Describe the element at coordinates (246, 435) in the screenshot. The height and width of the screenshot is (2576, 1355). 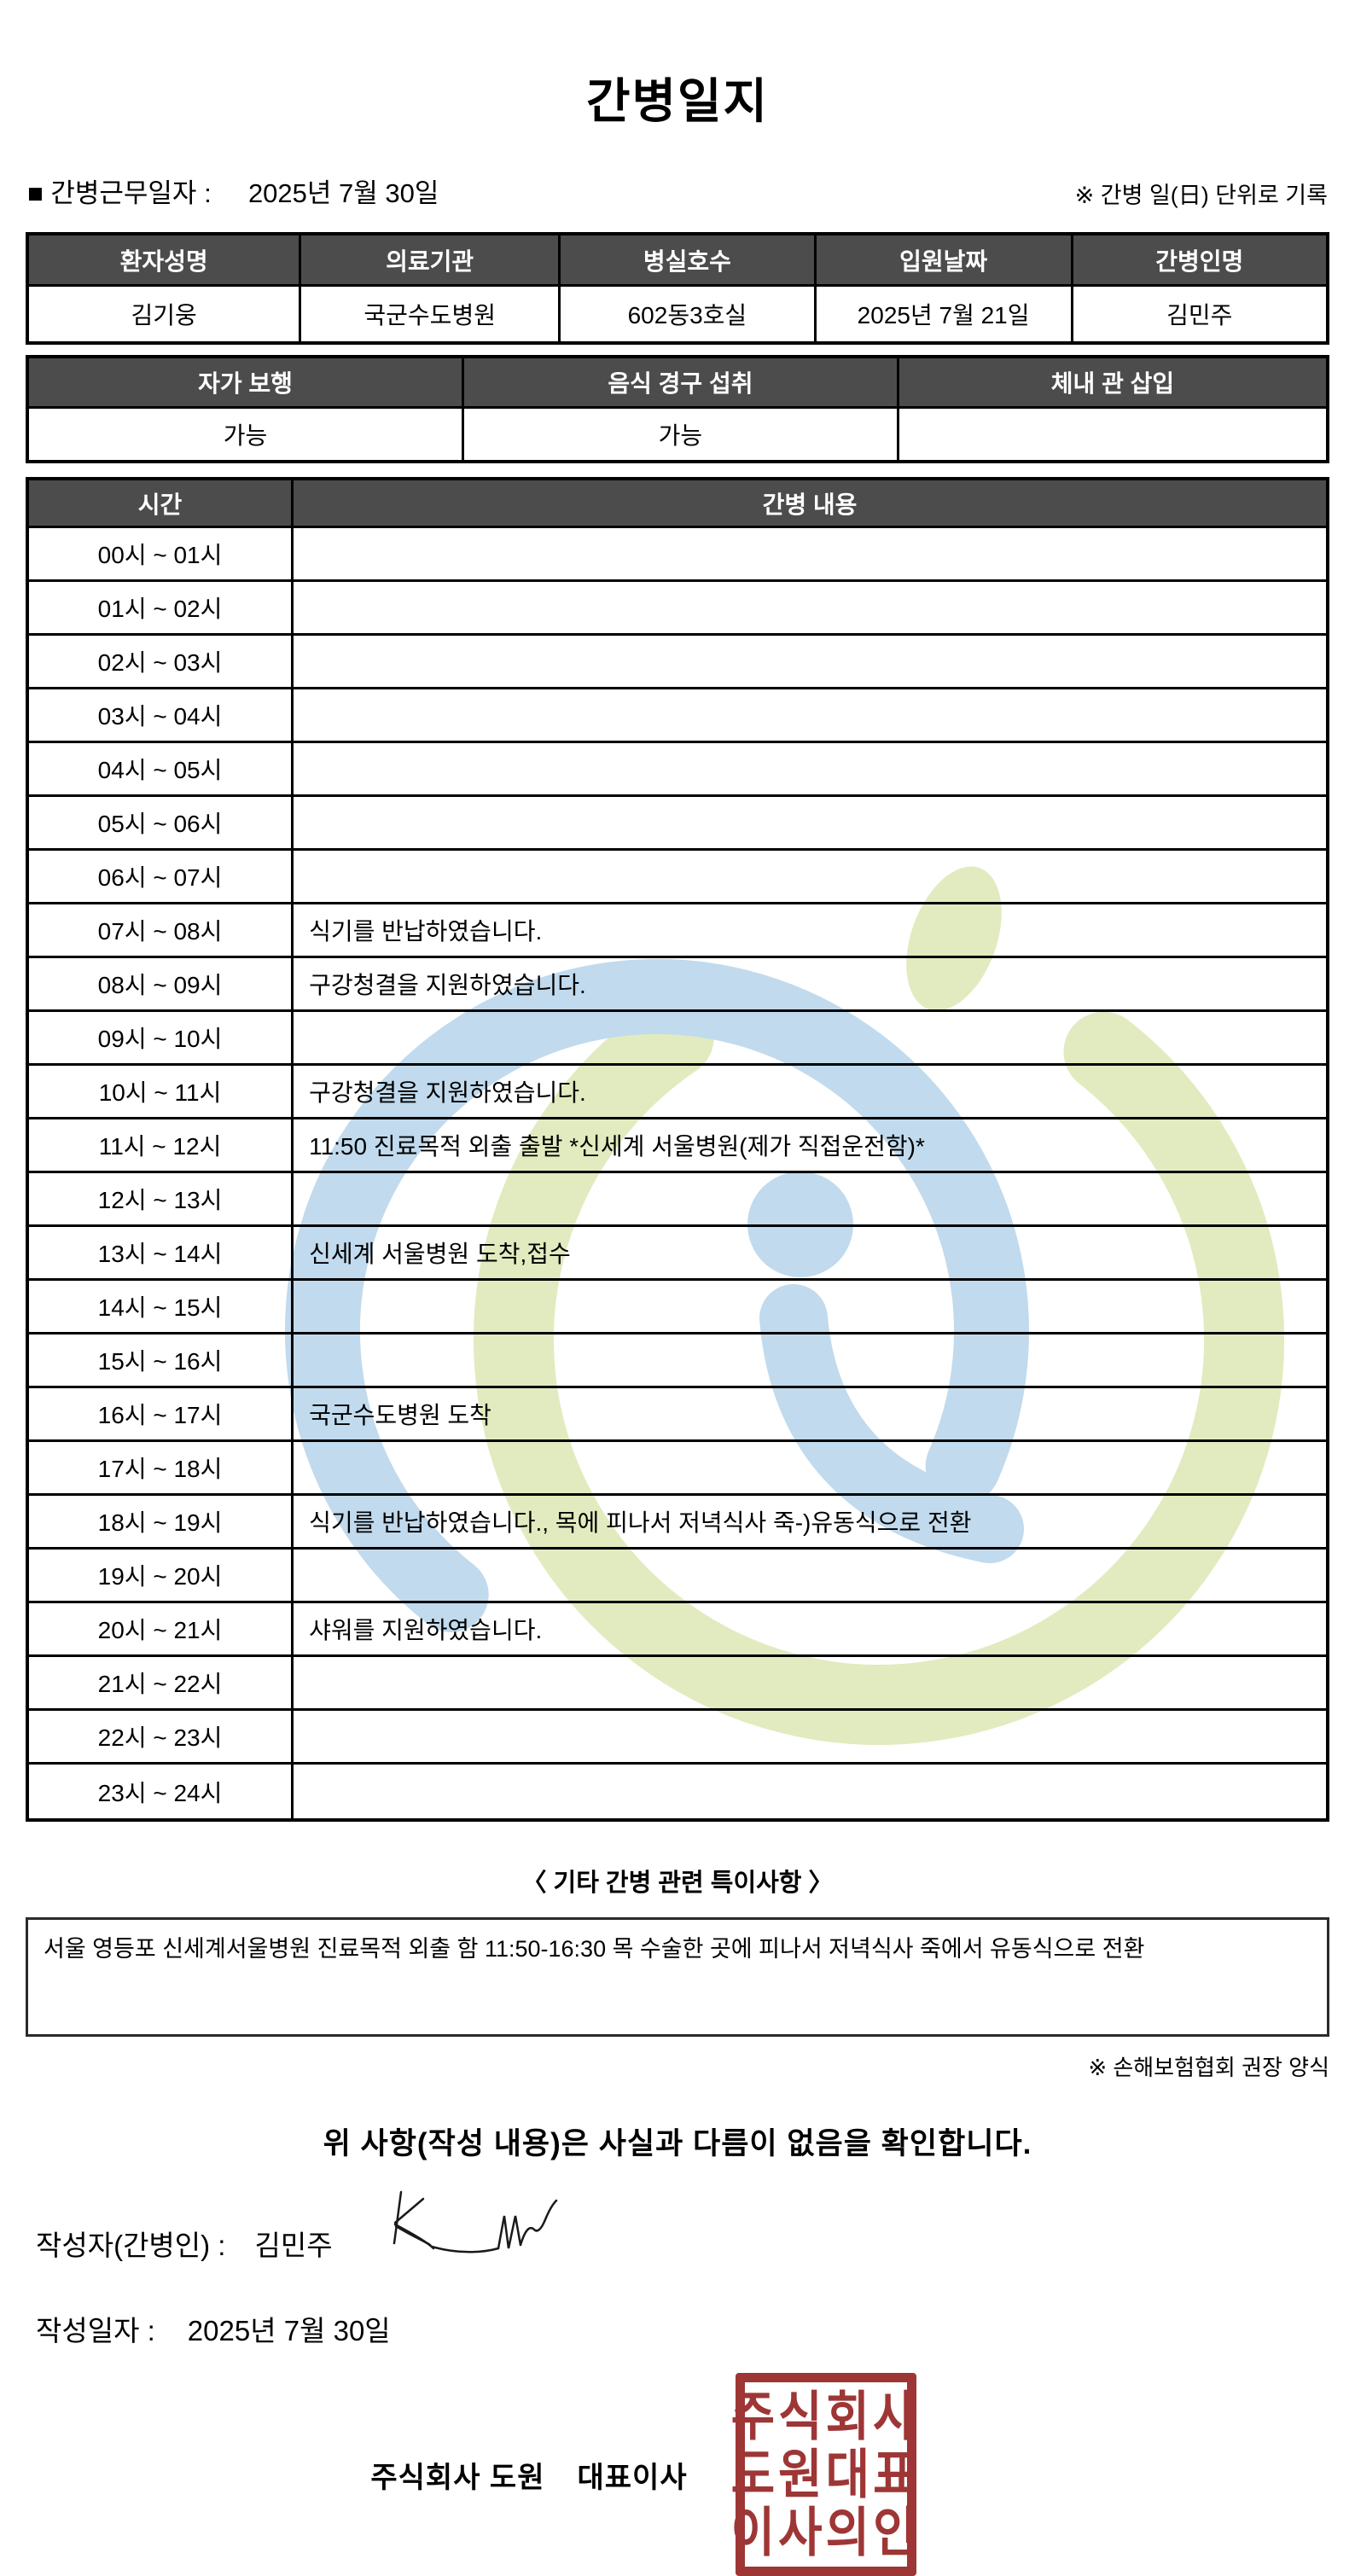
I see `self-walking-value: 가능` at that location.